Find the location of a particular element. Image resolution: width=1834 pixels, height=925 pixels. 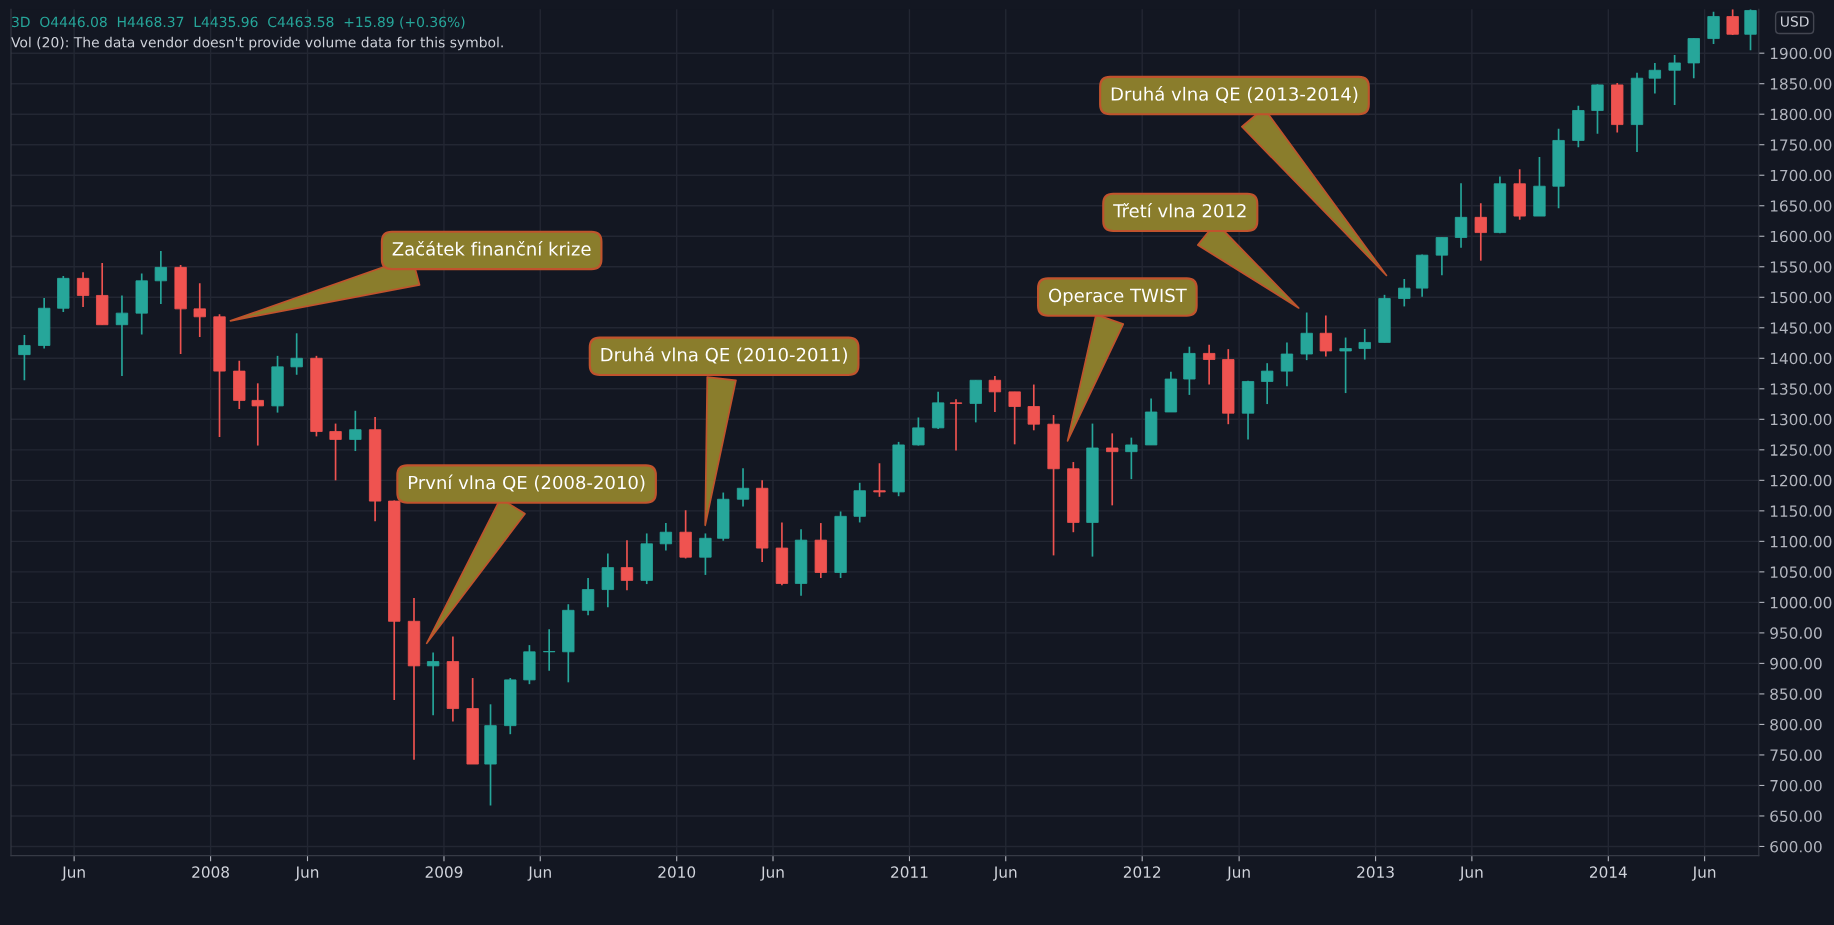

y-tick-label: 1750.00 is located at coordinates (1801, 145).